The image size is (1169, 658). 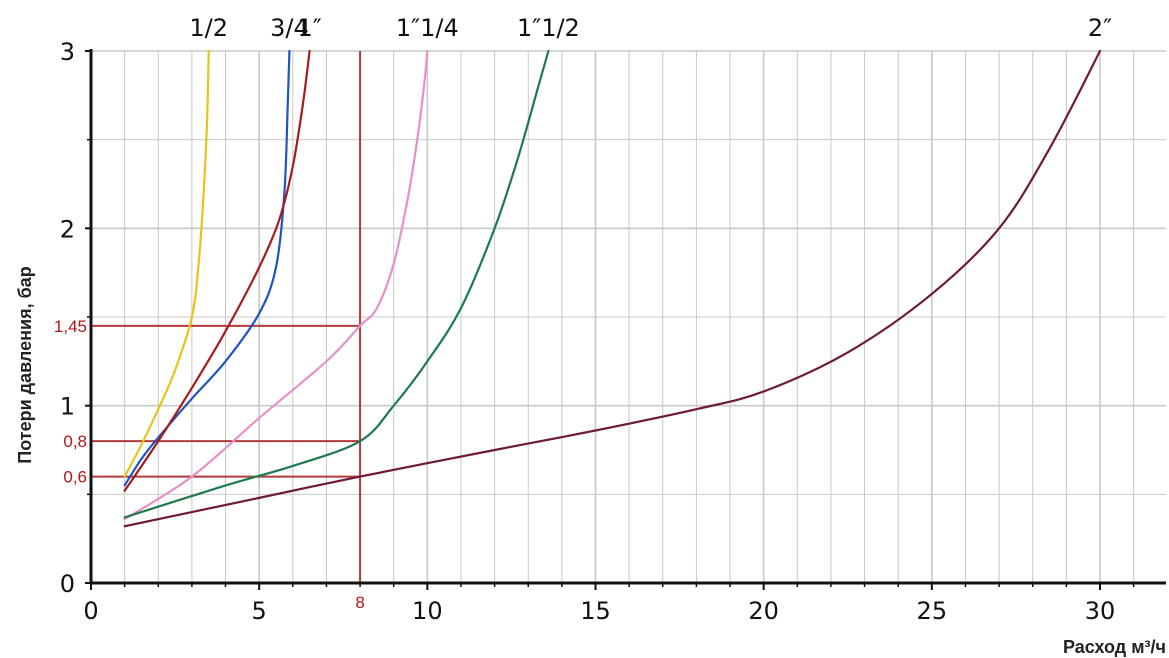 What do you see at coordinates (1114, 647) in the screenshot?
I see `x-axis-title: Расход м³/ч` at bounding box center [1114, 647].